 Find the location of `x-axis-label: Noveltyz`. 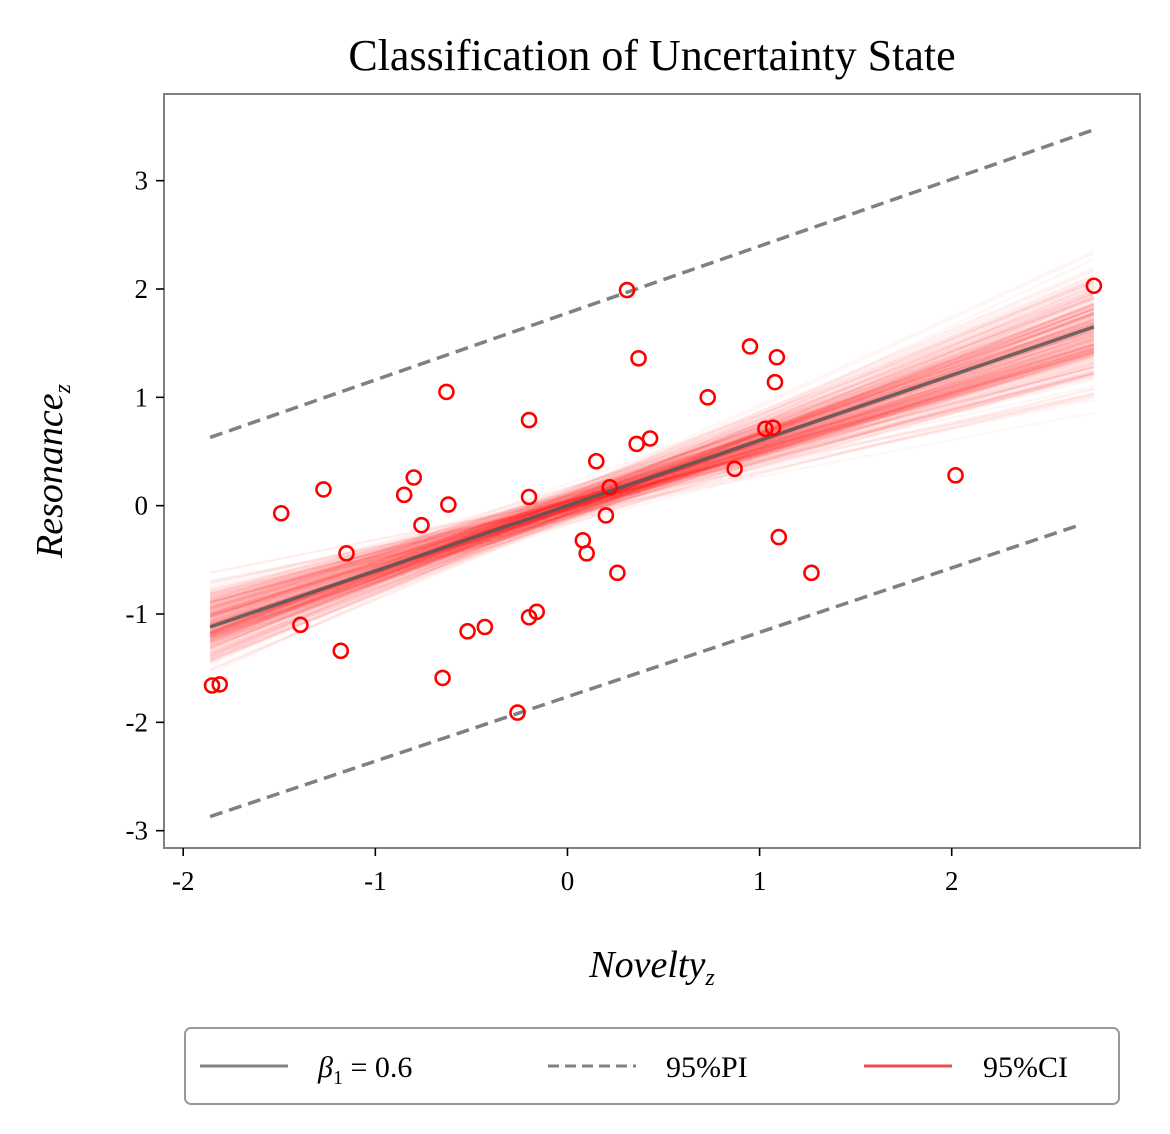

x-axis-label: Noveltyz is located at coordinates (651, 967).